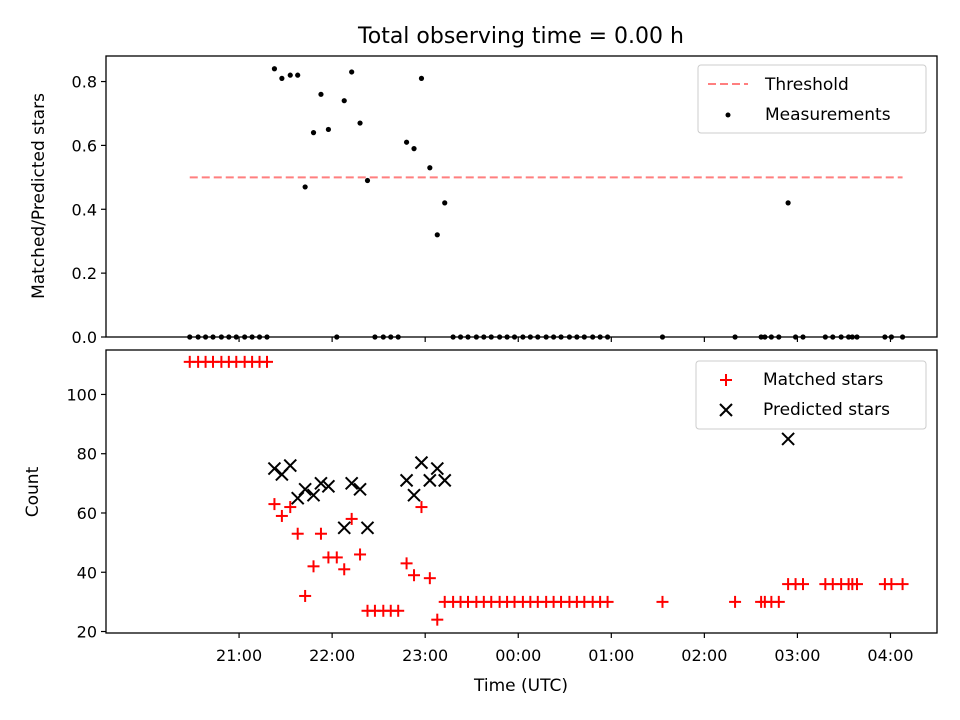 This screenshot has height=720, width=960. Describe the element at coordinates (726, 380) in the screenshot. I see `matched-stars-legend-marker` at that location.